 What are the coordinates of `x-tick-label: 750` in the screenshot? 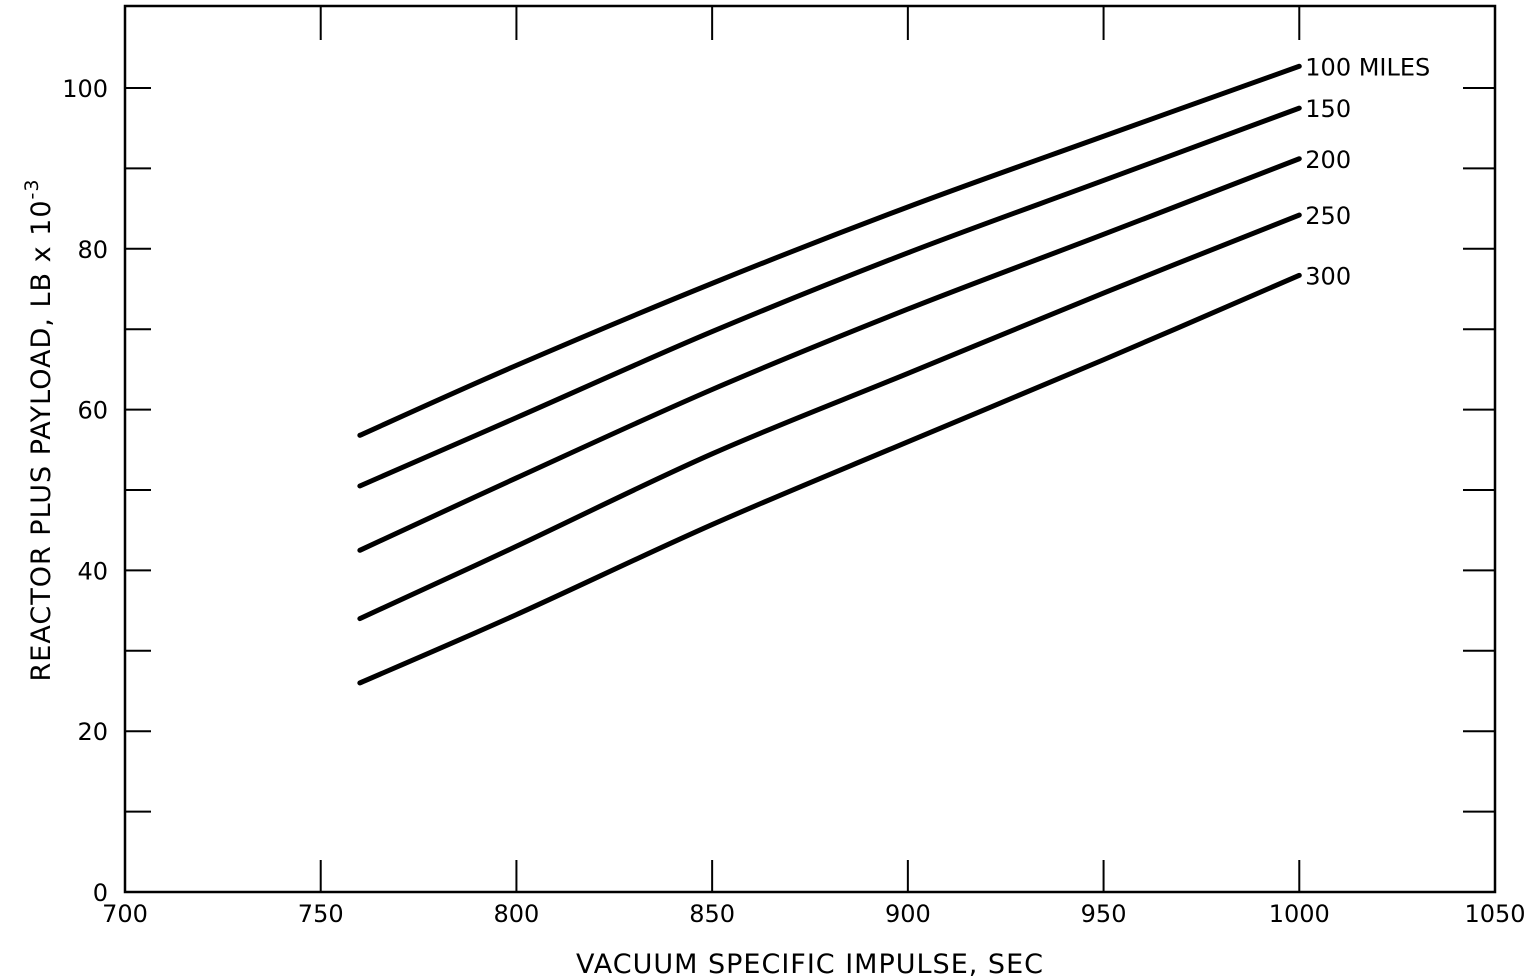 It's located at (321, 914).